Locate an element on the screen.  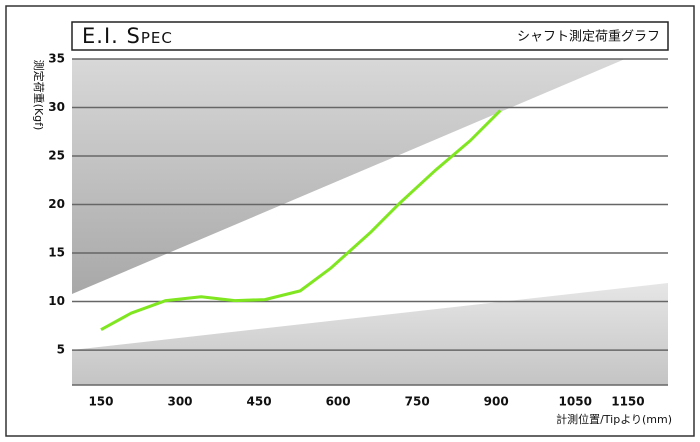
chart-subtitle: シャフト測定荷重グラフ is located at coordinates (588, 37).